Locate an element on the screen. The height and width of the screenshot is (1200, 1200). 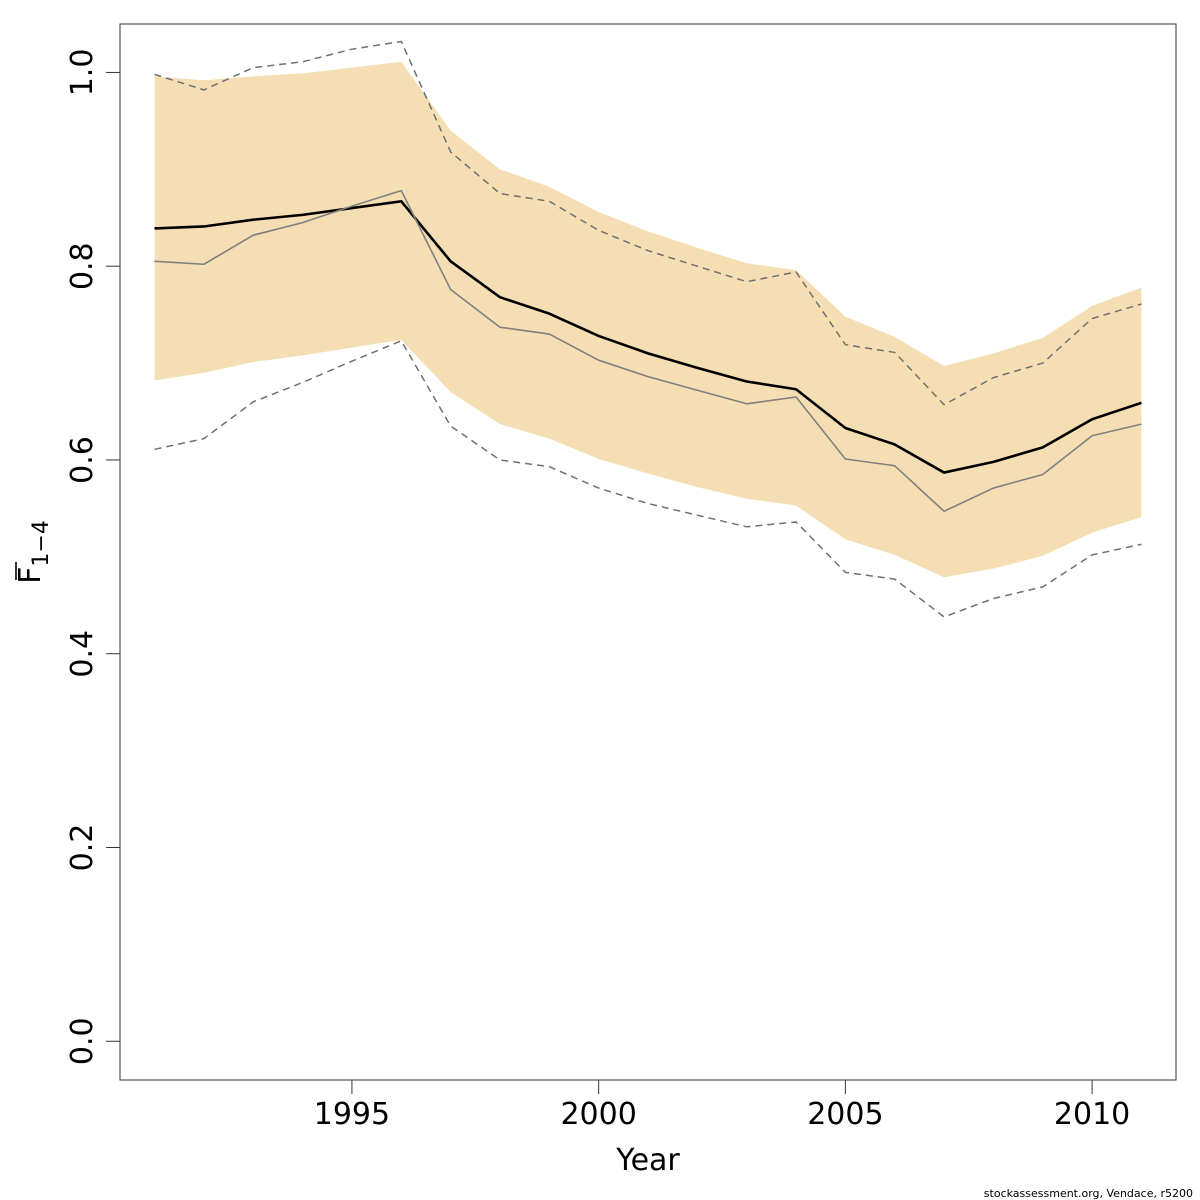
y-tick-label: 0.4 is located at coordinates (82, 654).